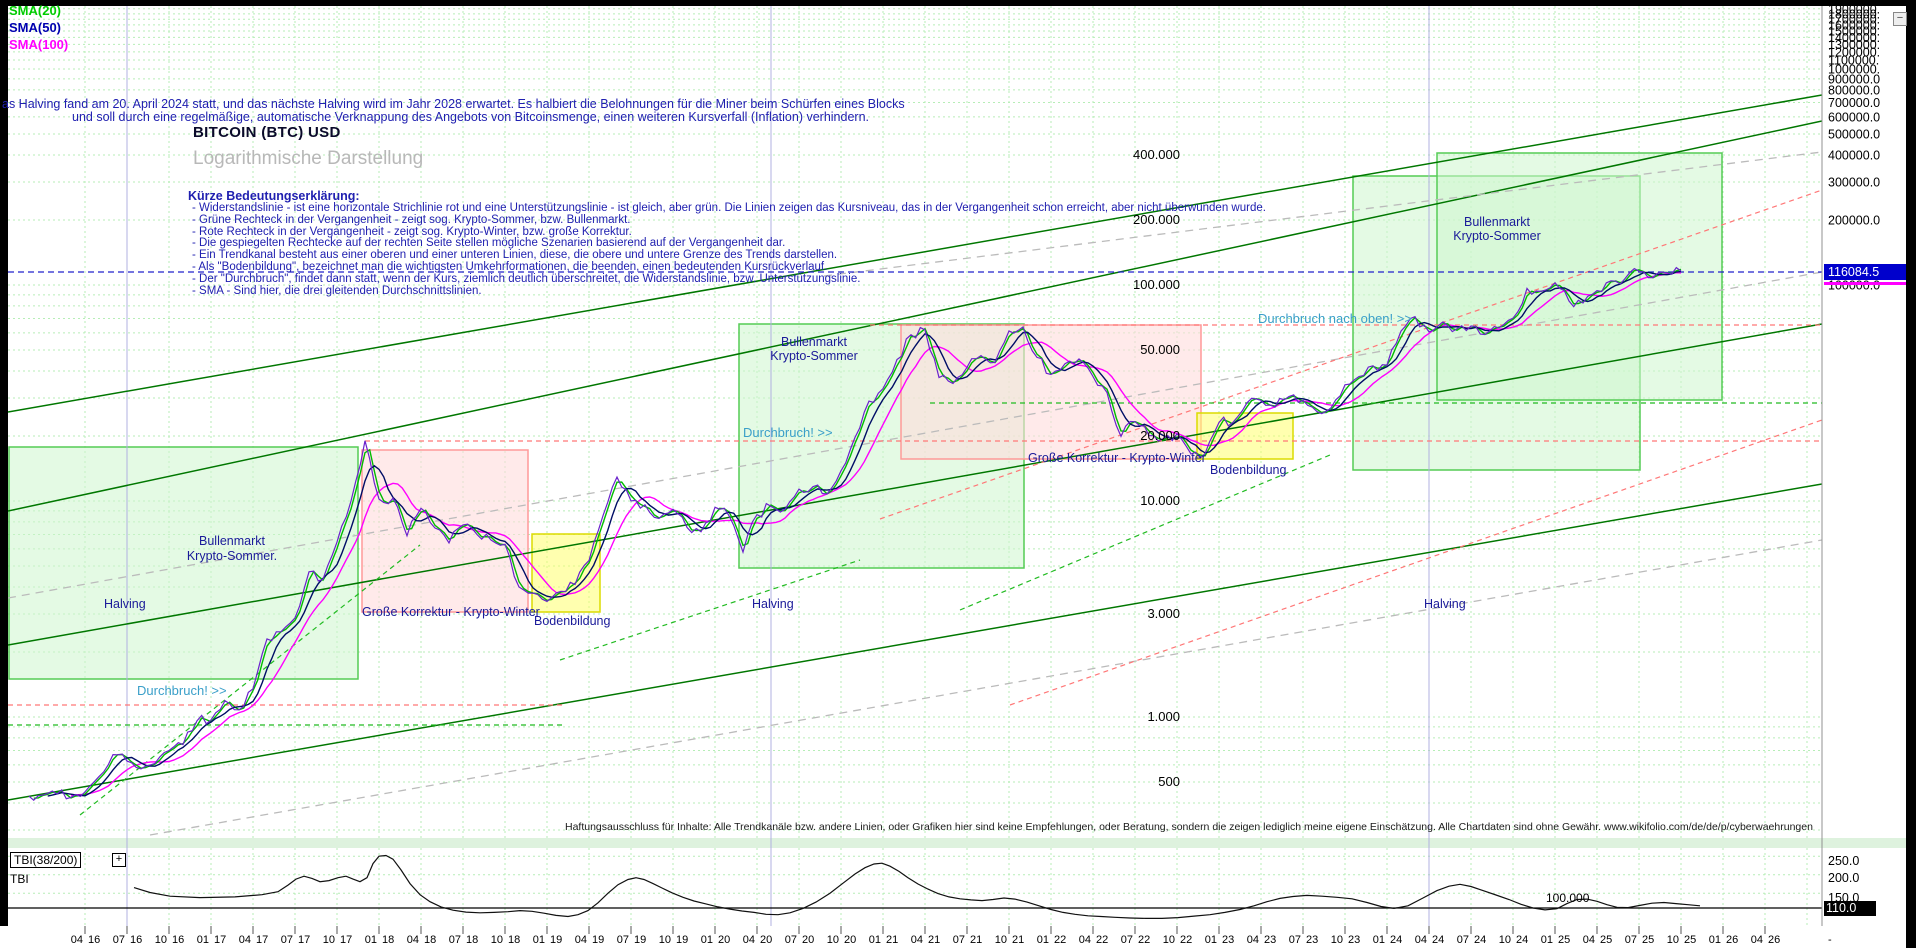  Describe the element at coordinates (1844, 878) in the screenshot. I see `tbi-axis-label: 200.0` at that location.